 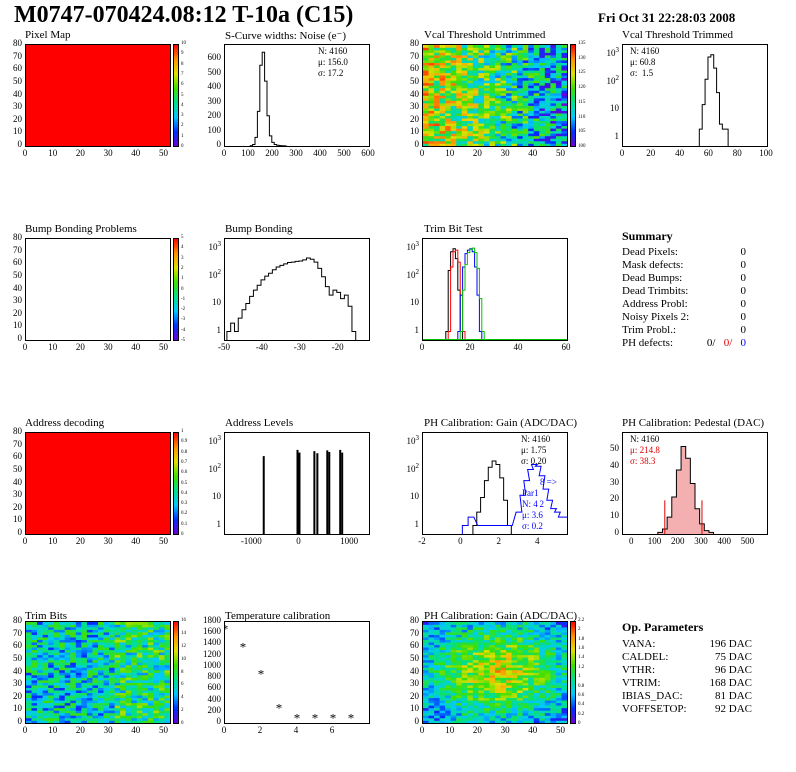 I want to click on palette-tick-label: 0.4, so click(x=184, y=493).